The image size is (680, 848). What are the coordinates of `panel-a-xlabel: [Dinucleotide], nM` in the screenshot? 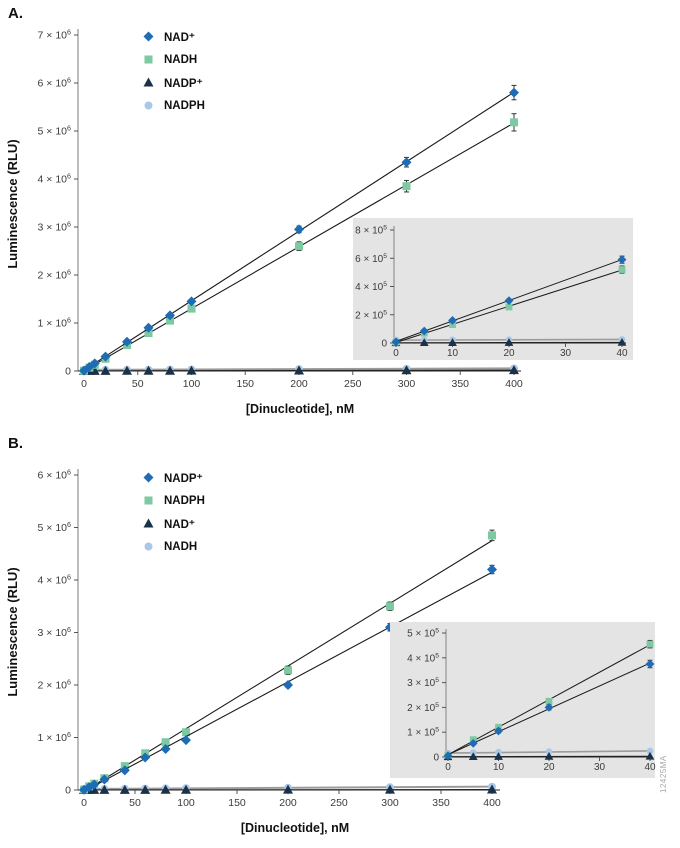 It's located at (300, 409).